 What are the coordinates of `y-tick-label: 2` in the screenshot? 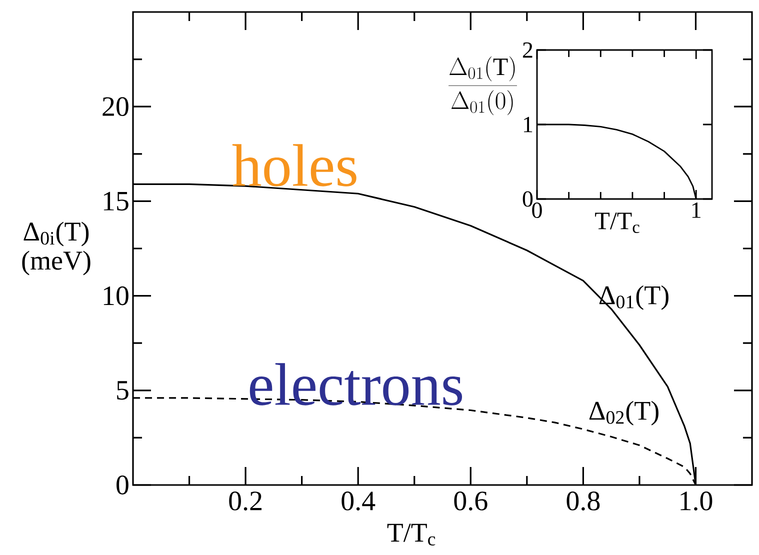 It's located at (527, 50).